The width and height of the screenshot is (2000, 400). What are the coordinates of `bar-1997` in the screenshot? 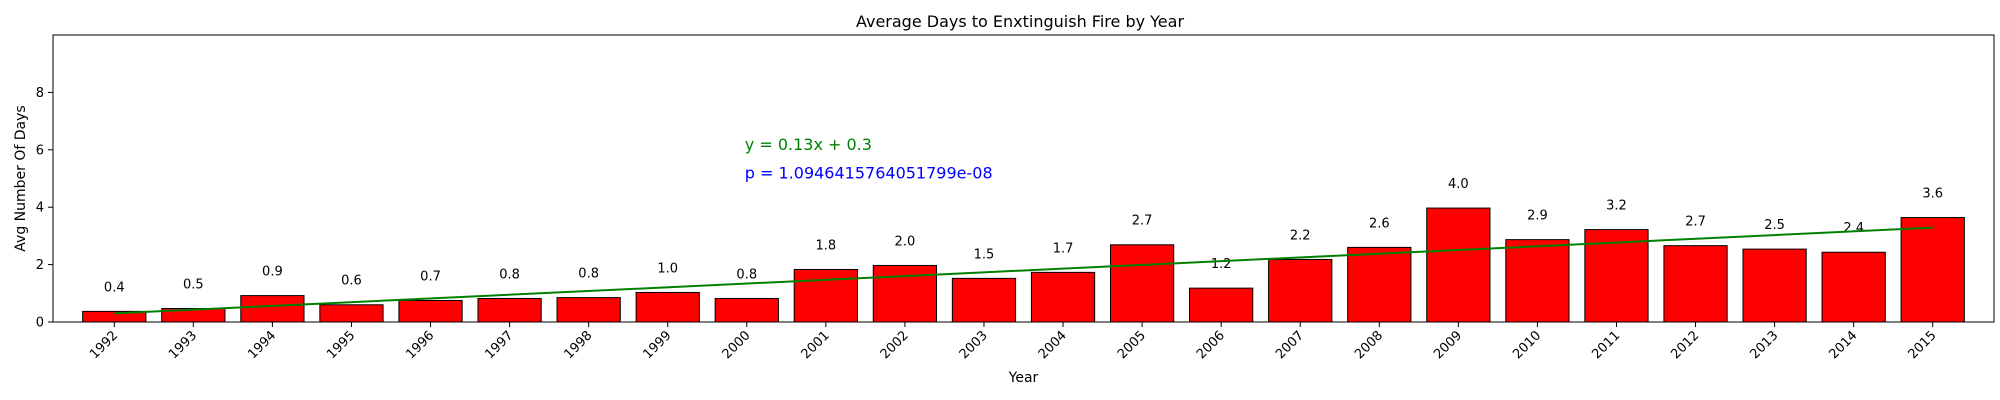 It's located at (509, 310).